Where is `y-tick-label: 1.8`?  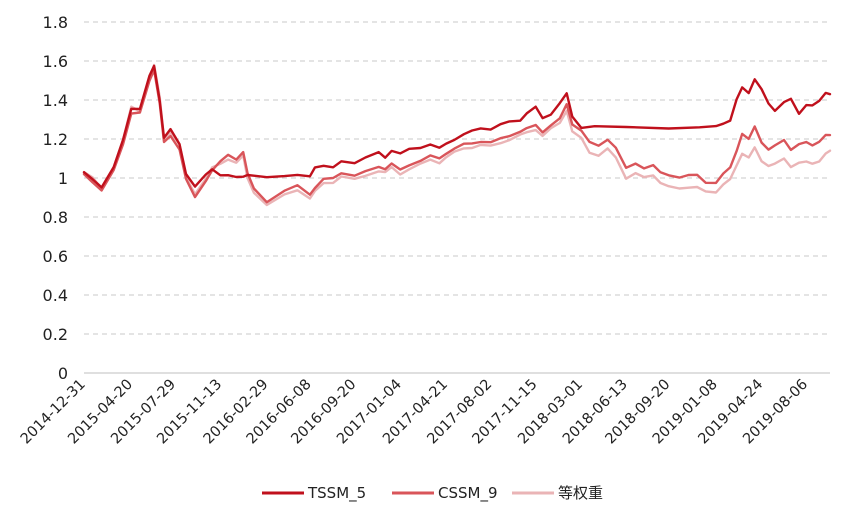
y-tick-label: 1.8 is located at coordinates (55, 22).